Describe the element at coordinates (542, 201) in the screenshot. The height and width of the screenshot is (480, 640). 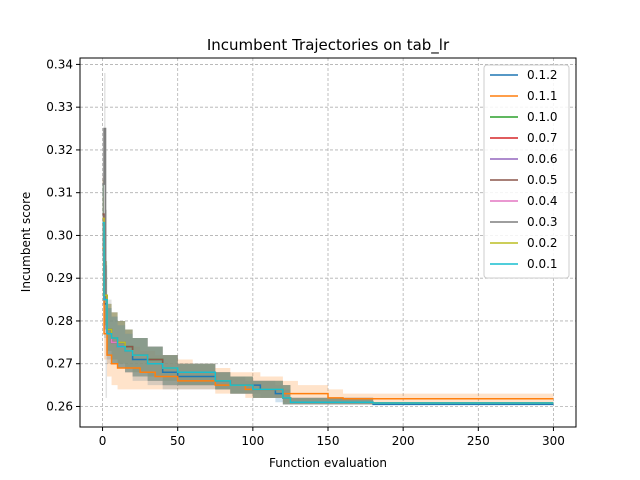
I see `legend-label-0-0-4: 0.0.4` at that location.